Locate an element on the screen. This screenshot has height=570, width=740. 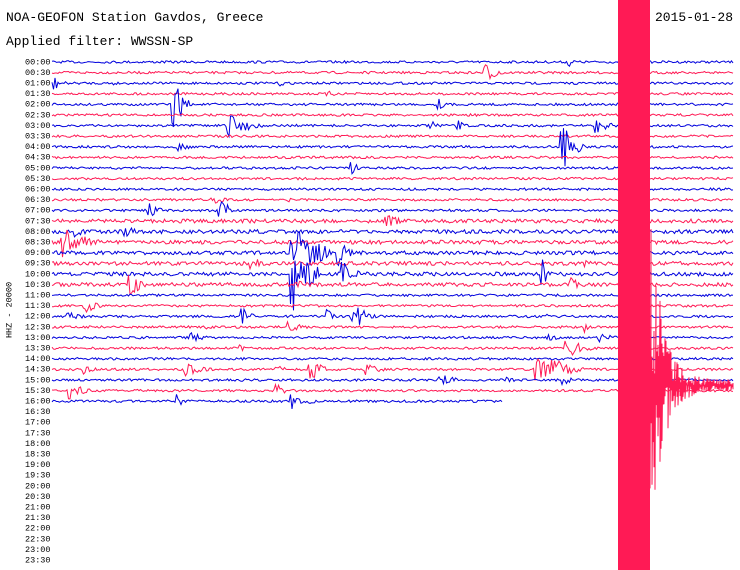
time-label: 12:00 is located at coordinates (38, 317).